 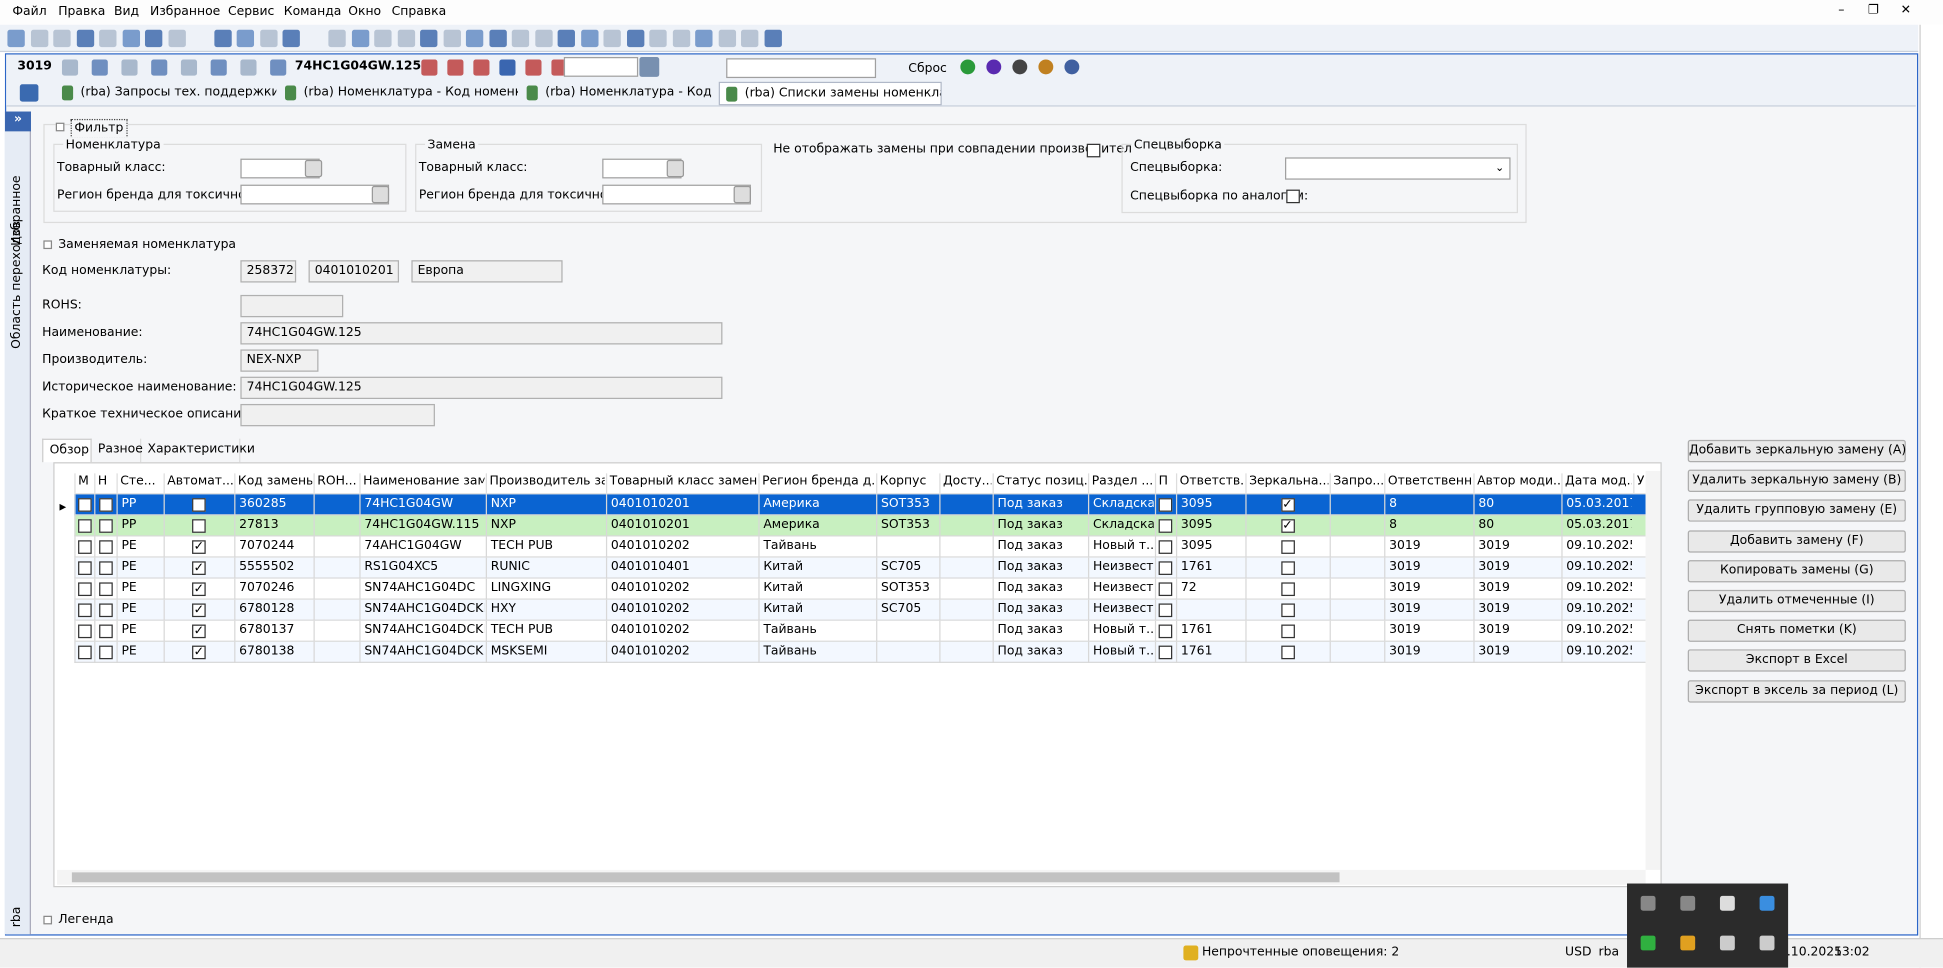 What do you see at coordinates (82, 11) in the screenshot?
I see `menu-item: Правка` at bounding box center [82, 11].